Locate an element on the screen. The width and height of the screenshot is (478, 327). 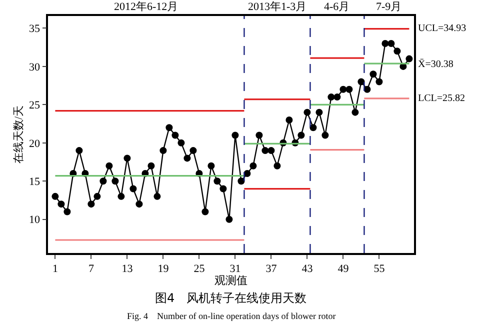
text: 4-6月 is located at coordinates (337, 7).